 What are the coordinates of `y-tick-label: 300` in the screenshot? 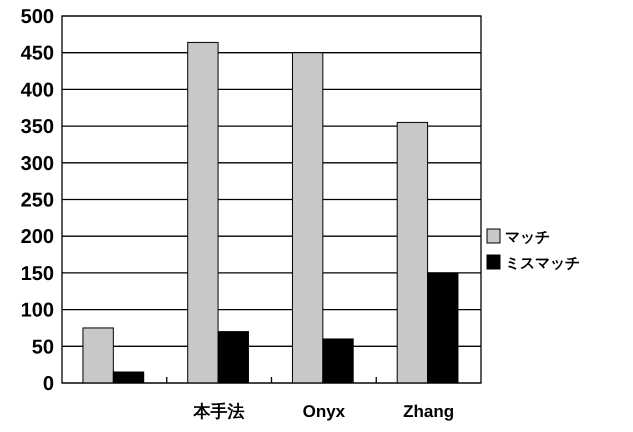 It's located at (37, 163).